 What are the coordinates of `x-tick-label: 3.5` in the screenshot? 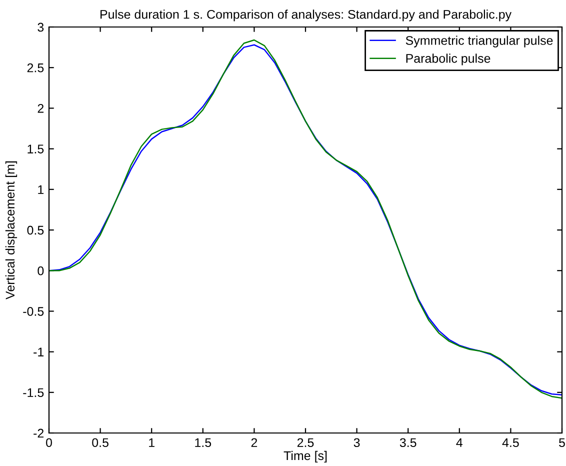 It's located at (408, 443).